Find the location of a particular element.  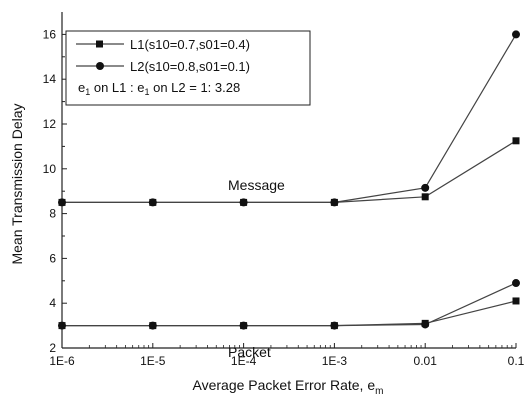

x-axis-label: Average Packet Error Rate, em is located at coordinates (288, 387).